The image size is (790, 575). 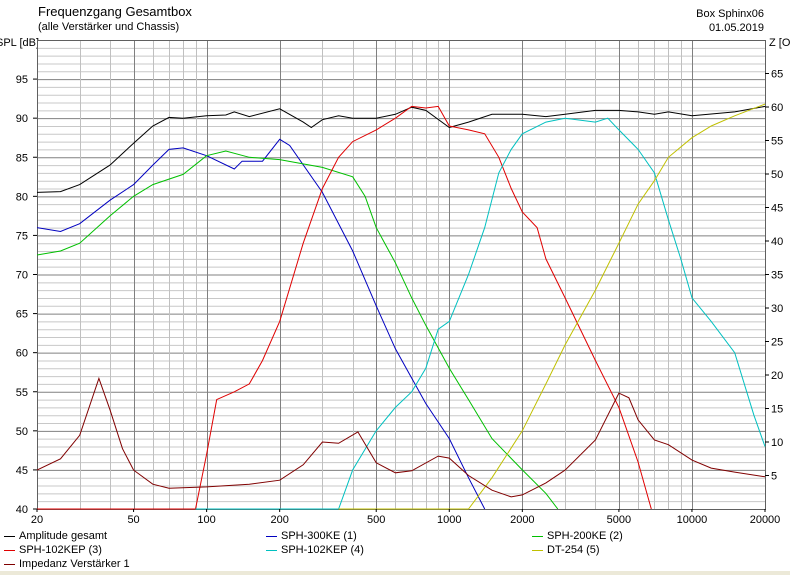 I want to click on x-tick-label: 20, so click(x=37, y=520).